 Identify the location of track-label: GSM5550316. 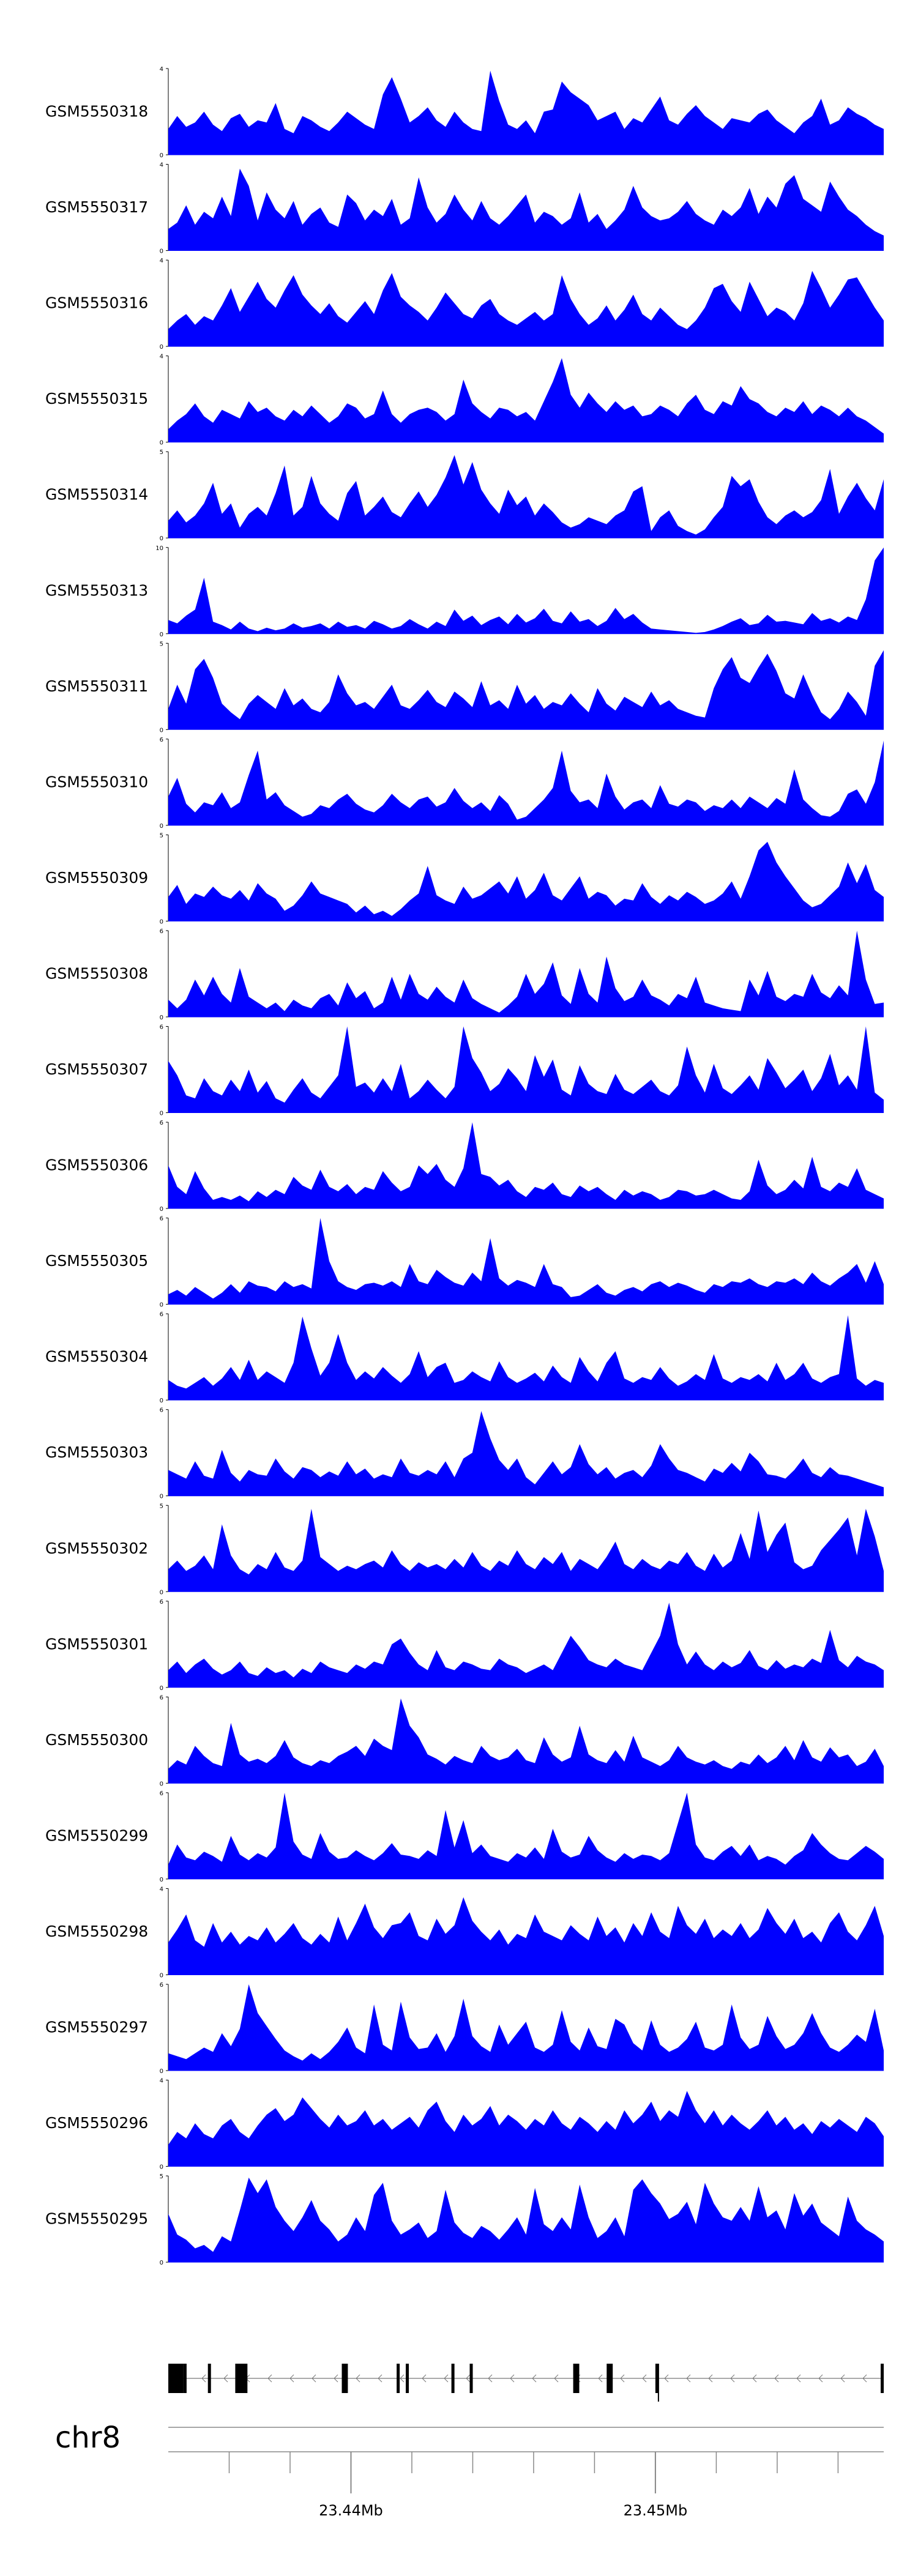
(96, 303).